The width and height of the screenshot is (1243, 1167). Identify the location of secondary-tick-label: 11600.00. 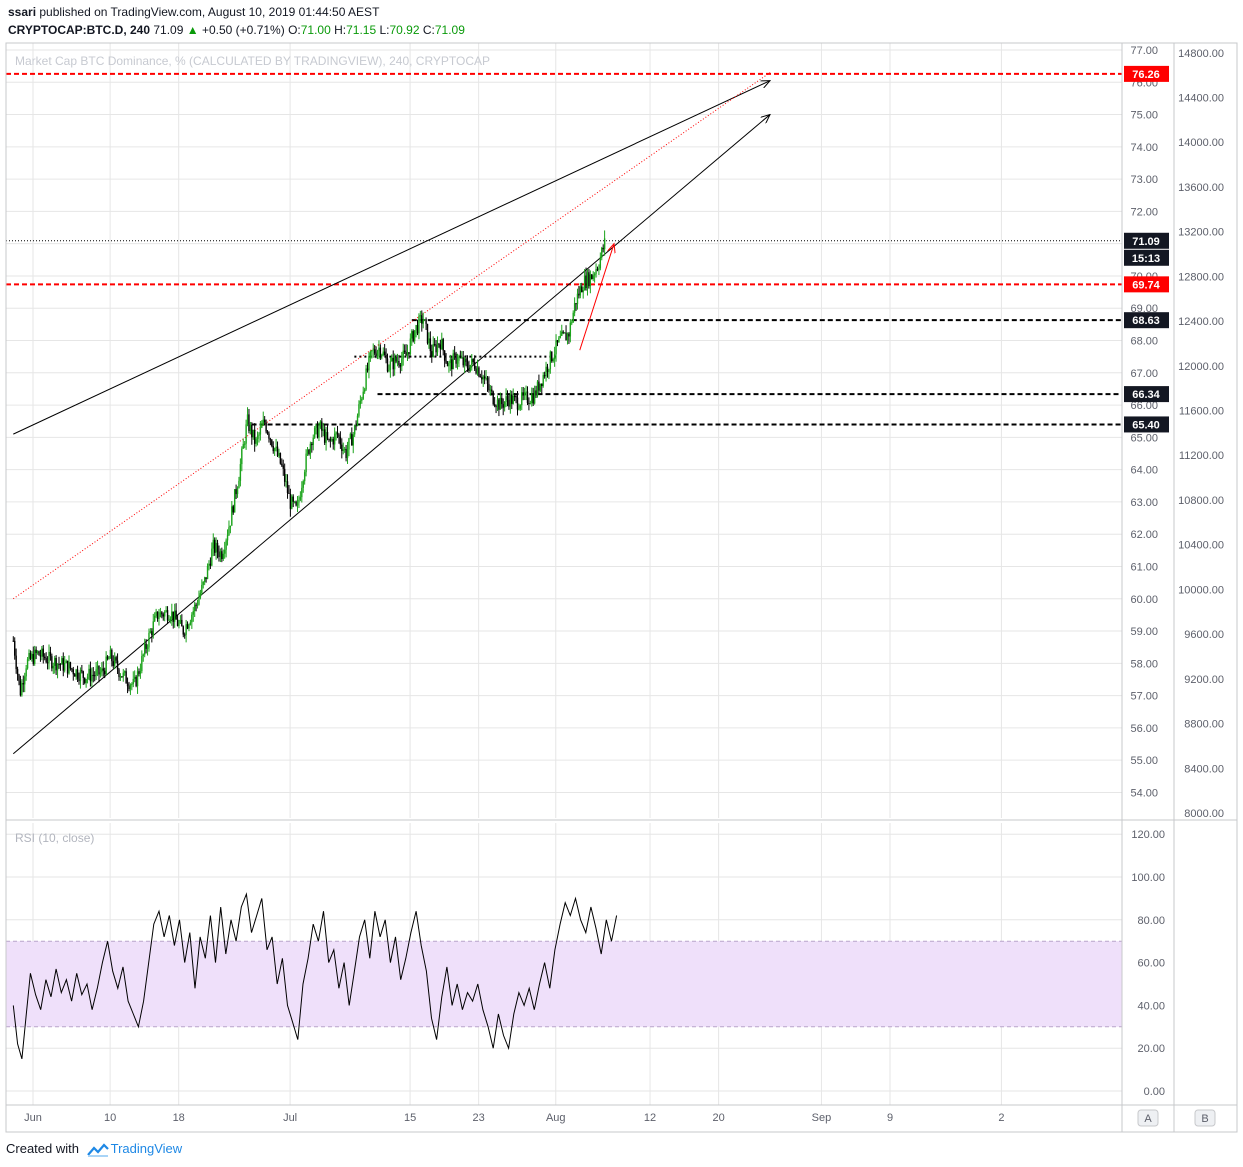
(1201, 412).